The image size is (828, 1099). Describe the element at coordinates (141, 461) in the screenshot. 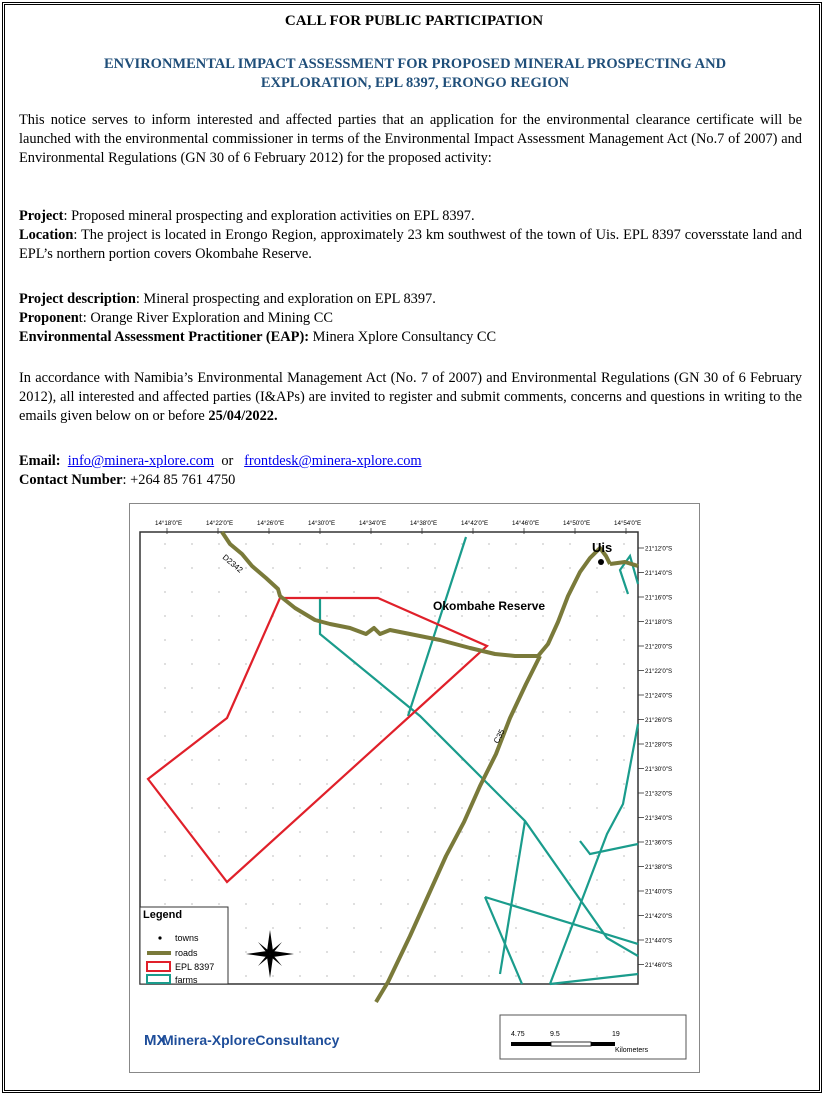

I see `email-link-info: info@minera-xplore.com` at that location.